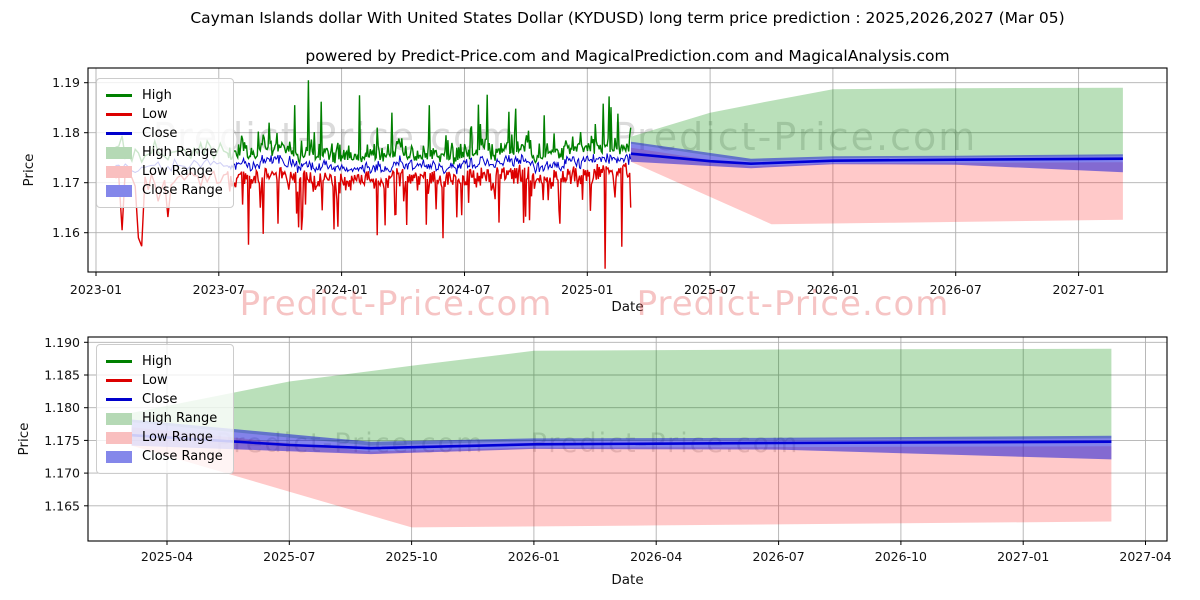  Describe the element at coordinates (96, 289) in the screenshot. I see `x-tick-label: 2023-01` at that location.